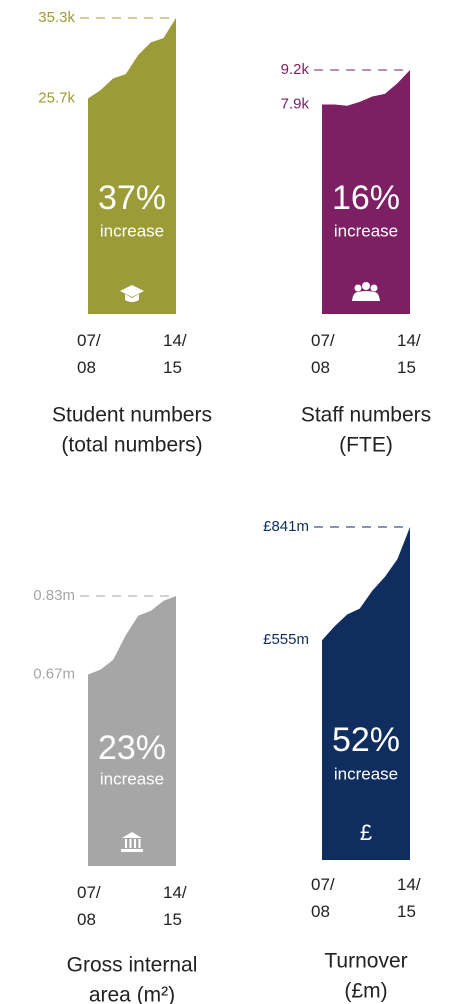 The height and width of the screenshot is (1004, 450). What do you see at coordinates (132, 198) in the screenshot?
I see `percent-change: 37%` at bounding box center [132, 198].